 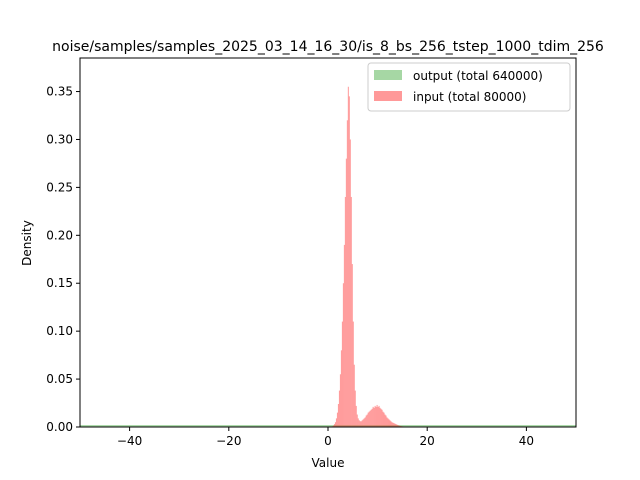 What do you see at coordinates (59, 331) in the screenshot?
I see `y-tick-label: 0.10` at bounding box center [59, 331].